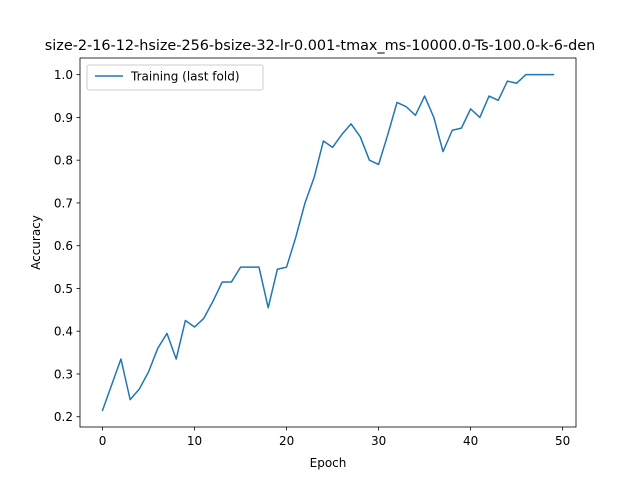 This screenshot has height=480, width=640. I want to click on x-tick-label: 0, so click(103, 441).